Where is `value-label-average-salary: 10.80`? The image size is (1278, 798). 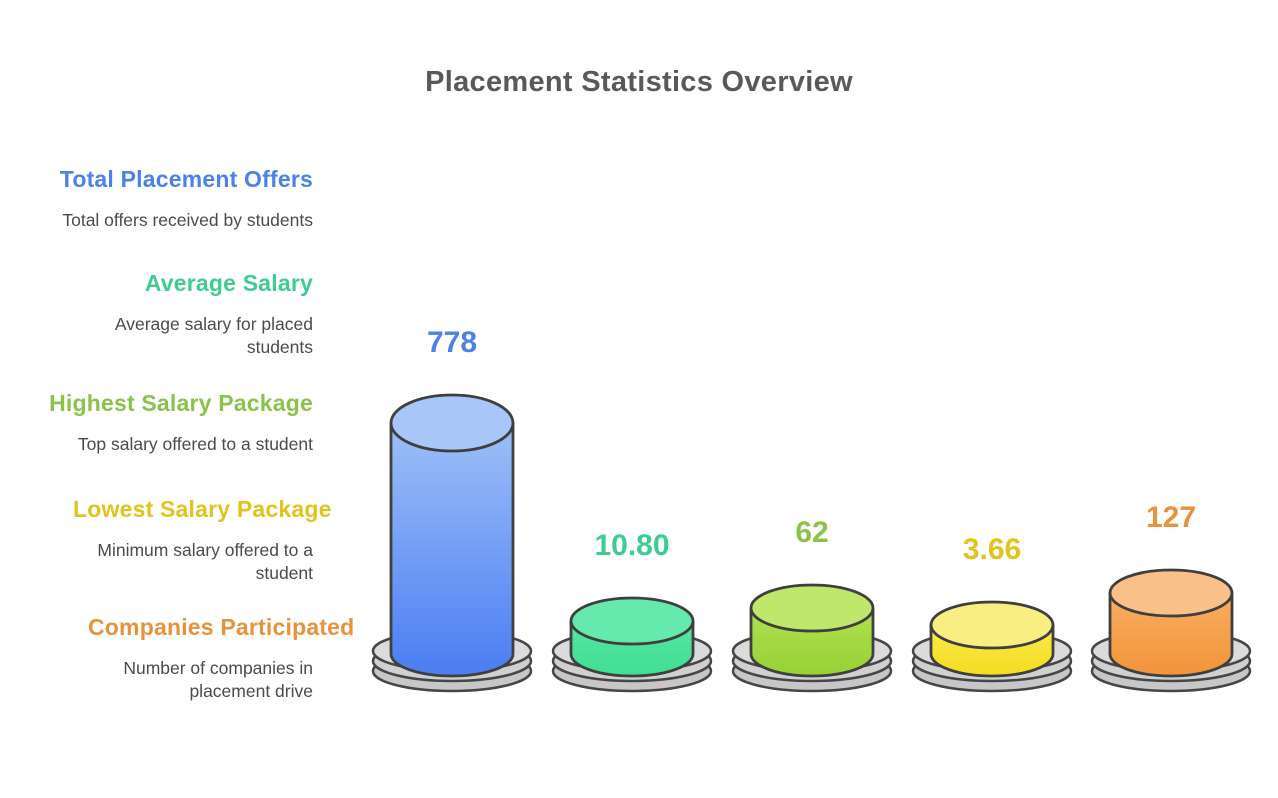 value-label-average-salary: 10.80 is located at coordinates (631, 545).